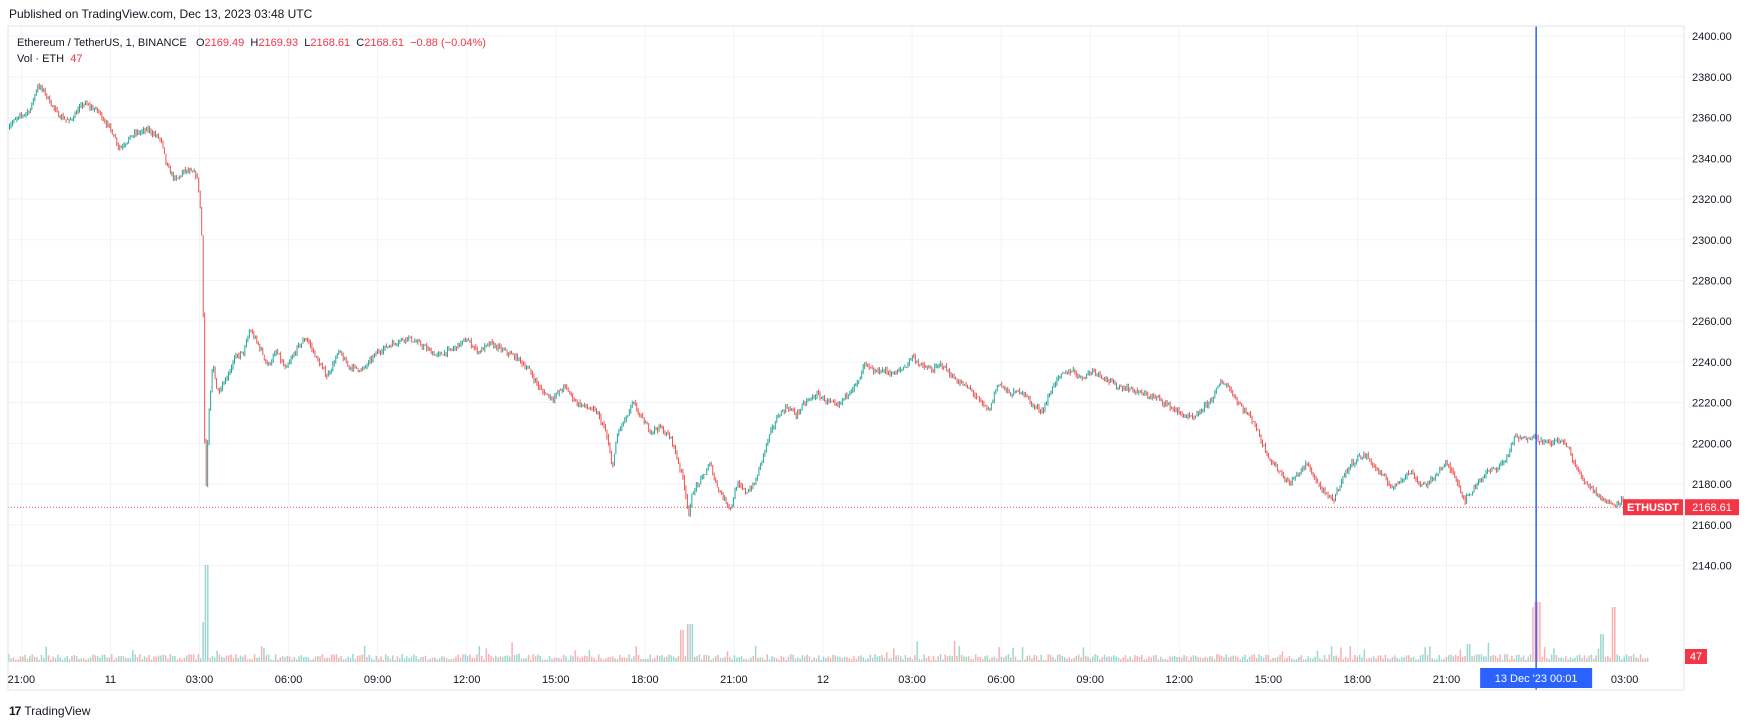 This screenshot has height=728, width=1755. I want to click on tradingview-brand: 17 TradingView, so click(49, 711).